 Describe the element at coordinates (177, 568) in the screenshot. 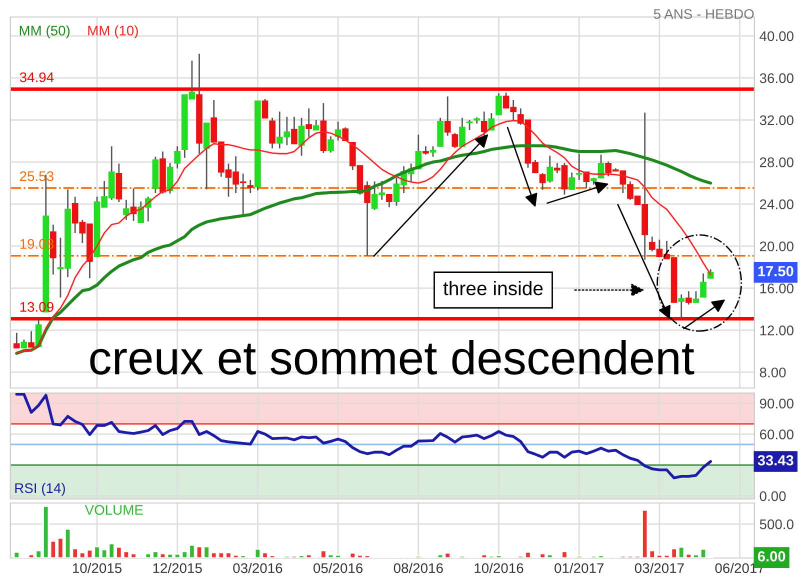

I see `x-tick-label: 12/2015` at that location.